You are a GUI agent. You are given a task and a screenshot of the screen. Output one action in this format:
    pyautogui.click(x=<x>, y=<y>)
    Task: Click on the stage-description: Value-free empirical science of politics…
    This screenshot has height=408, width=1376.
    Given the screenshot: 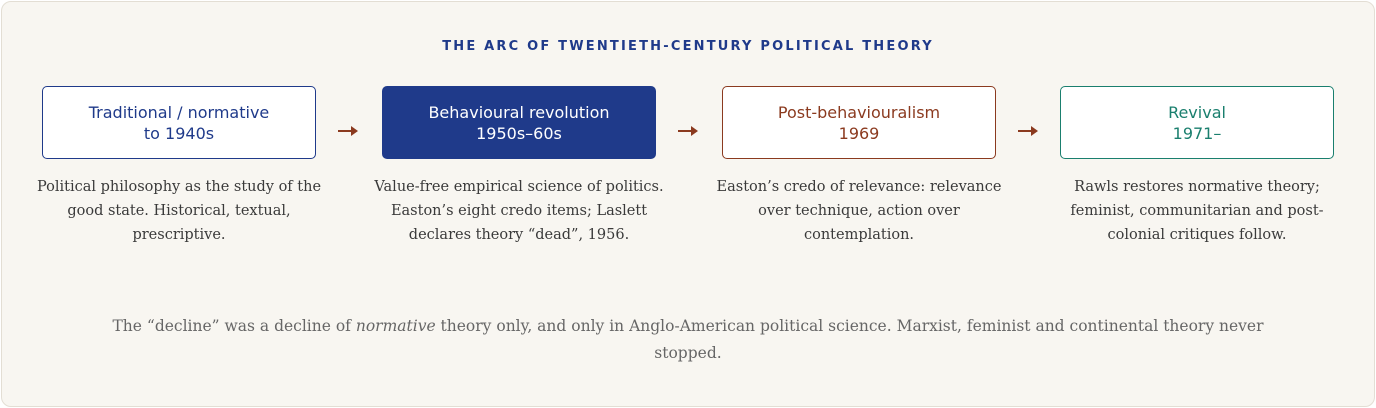 What is the action you would take?
    pyautogui.click(x=519, y=211)
    